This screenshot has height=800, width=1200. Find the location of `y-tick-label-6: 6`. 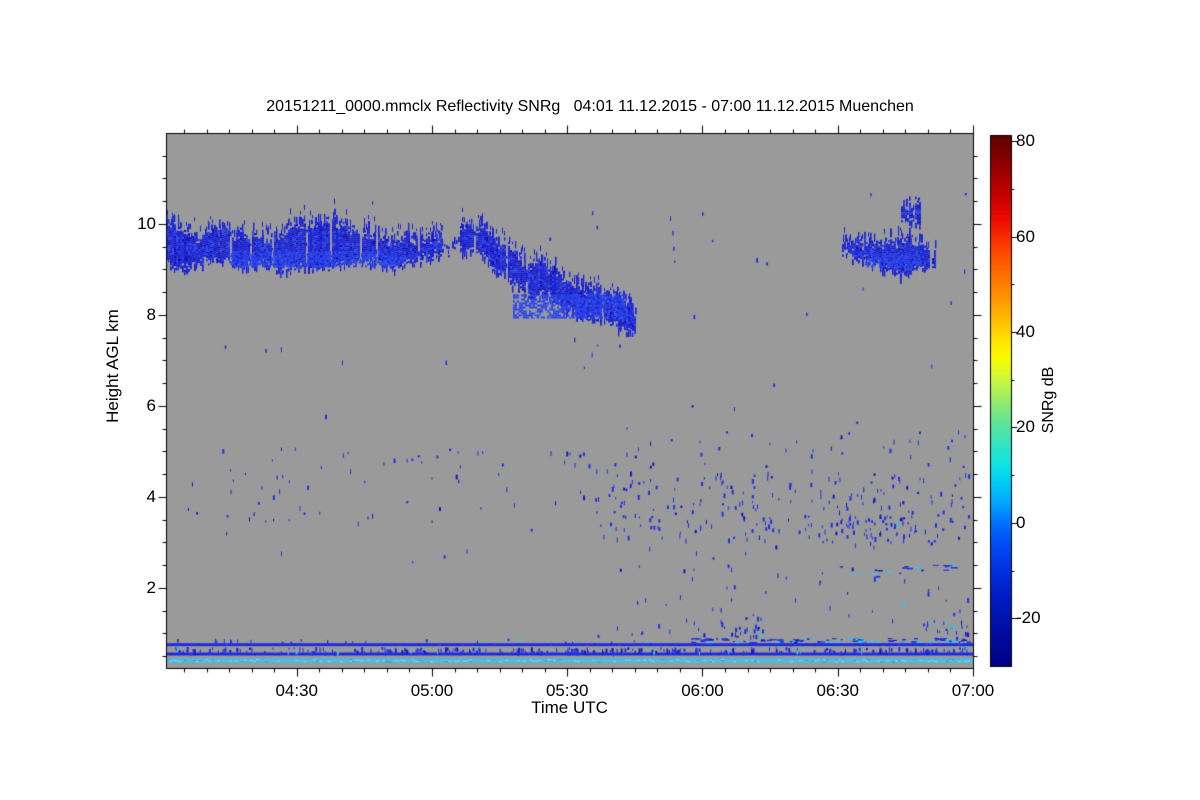

y-tick-label-6: 6 is located at coordinates (151, 405).